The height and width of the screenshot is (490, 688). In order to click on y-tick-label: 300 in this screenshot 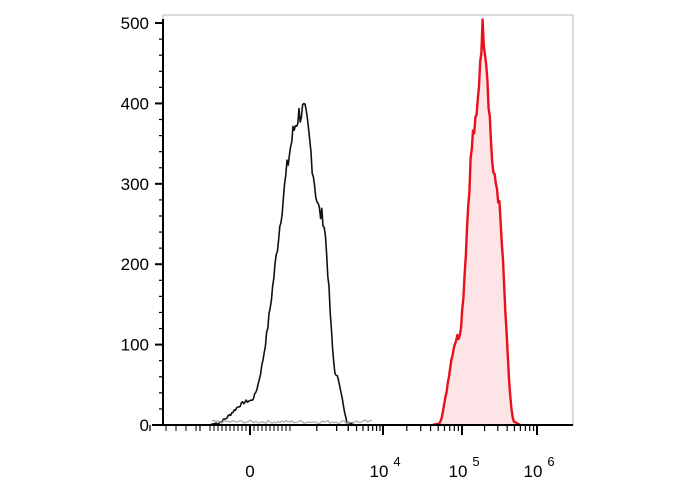, I will do `click(135, 184)`.